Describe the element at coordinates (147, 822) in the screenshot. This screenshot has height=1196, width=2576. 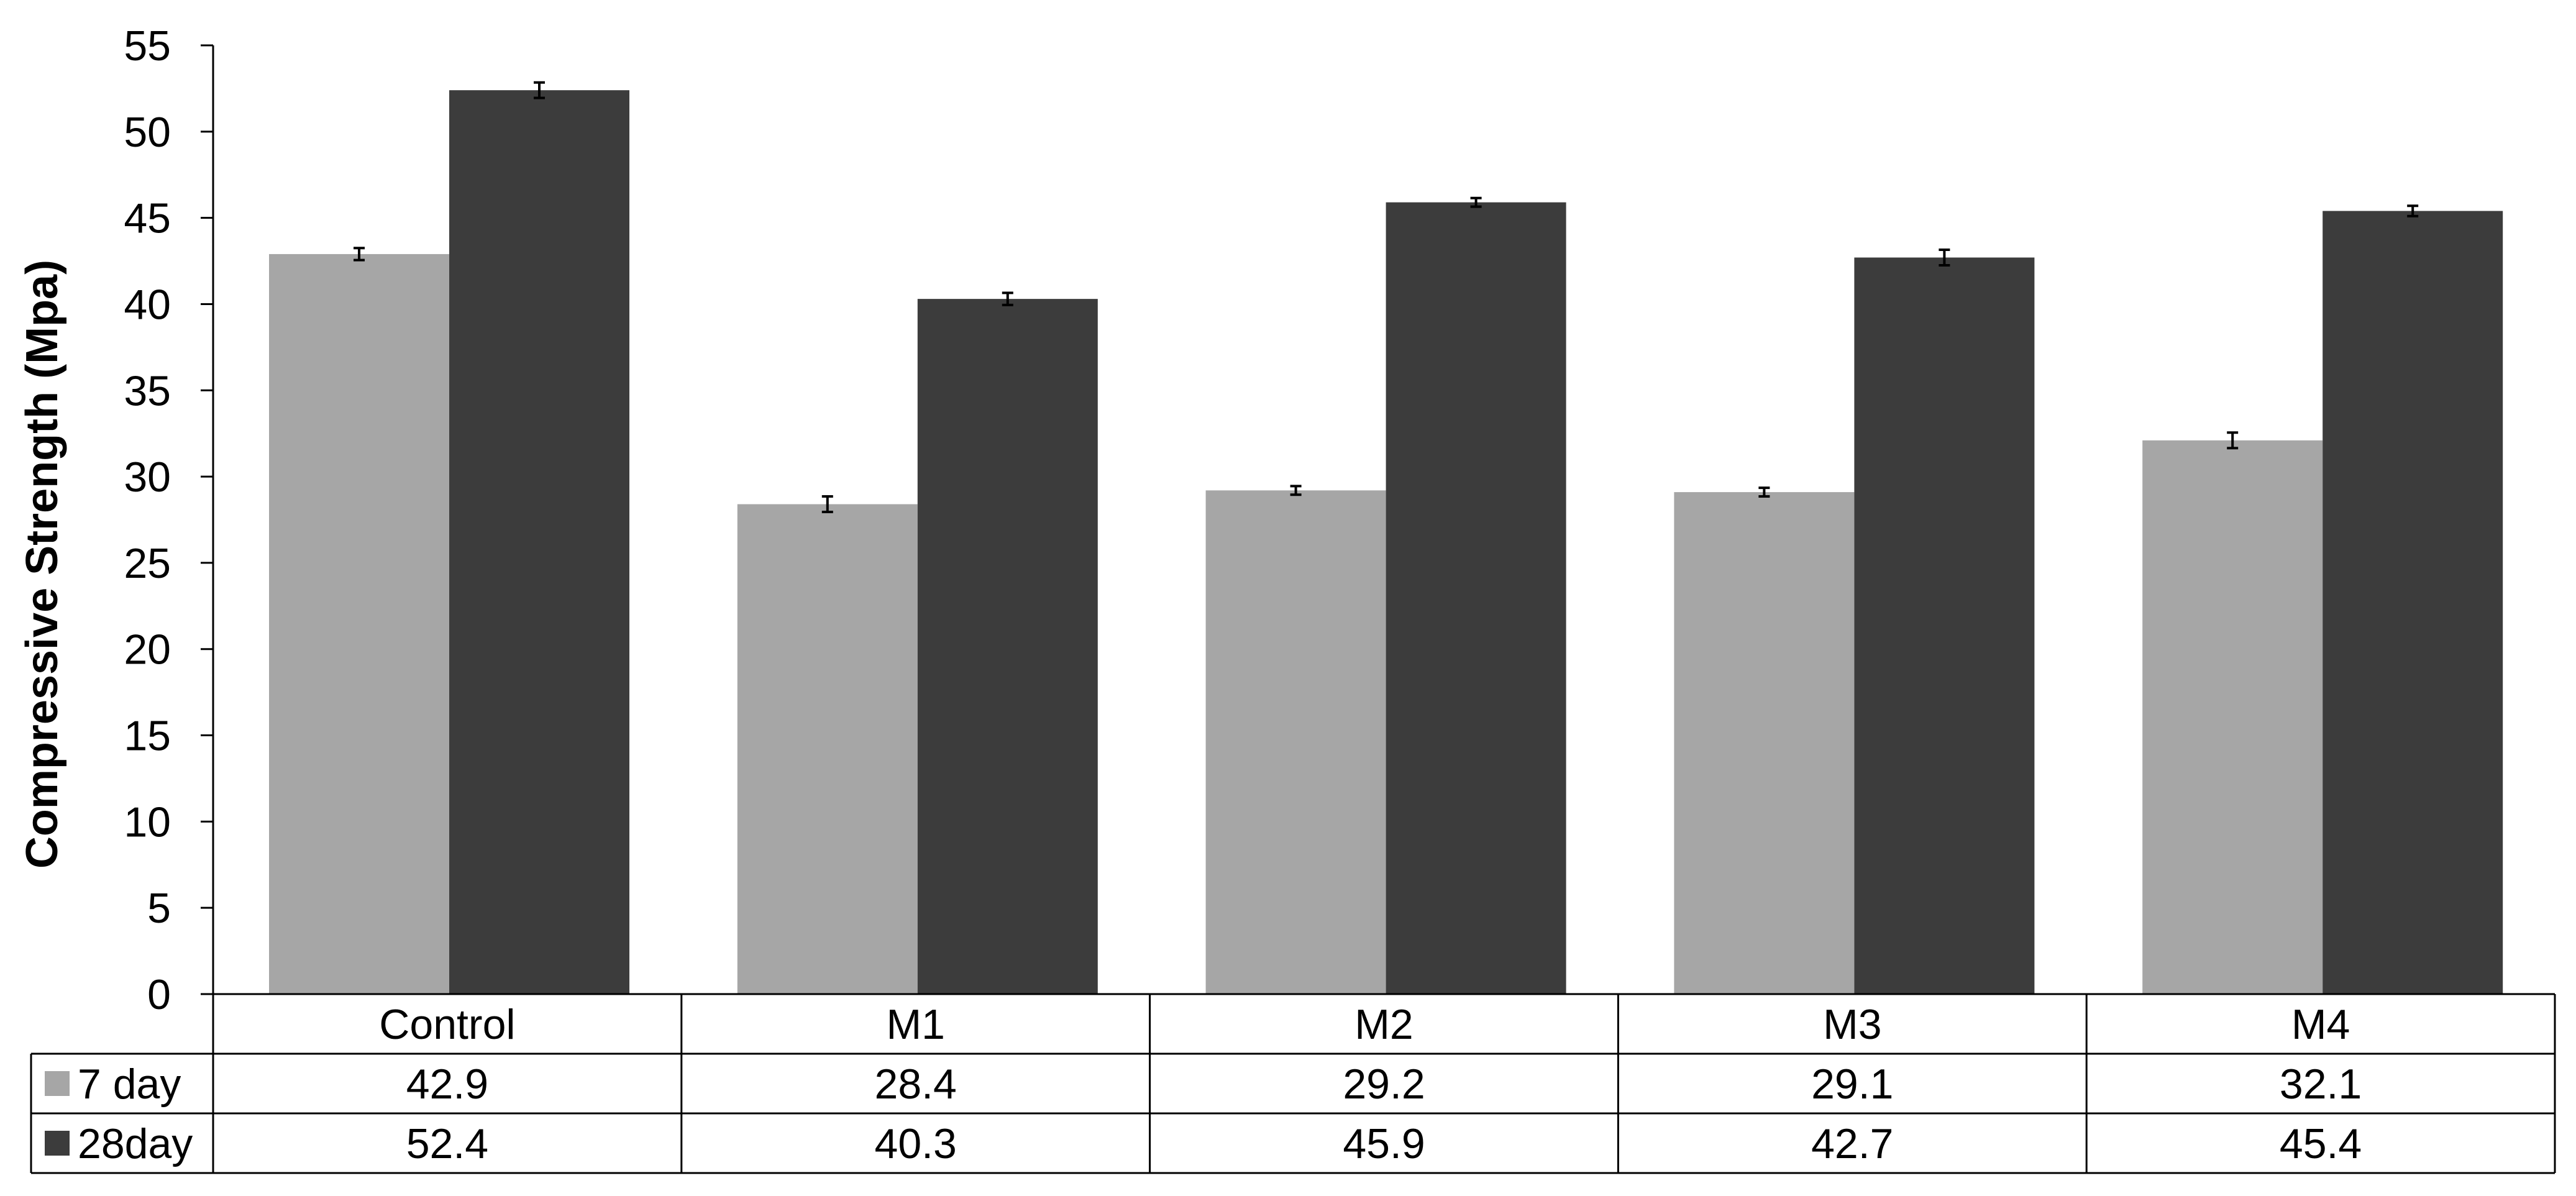
I see `y-tick-label: 10` at that location.